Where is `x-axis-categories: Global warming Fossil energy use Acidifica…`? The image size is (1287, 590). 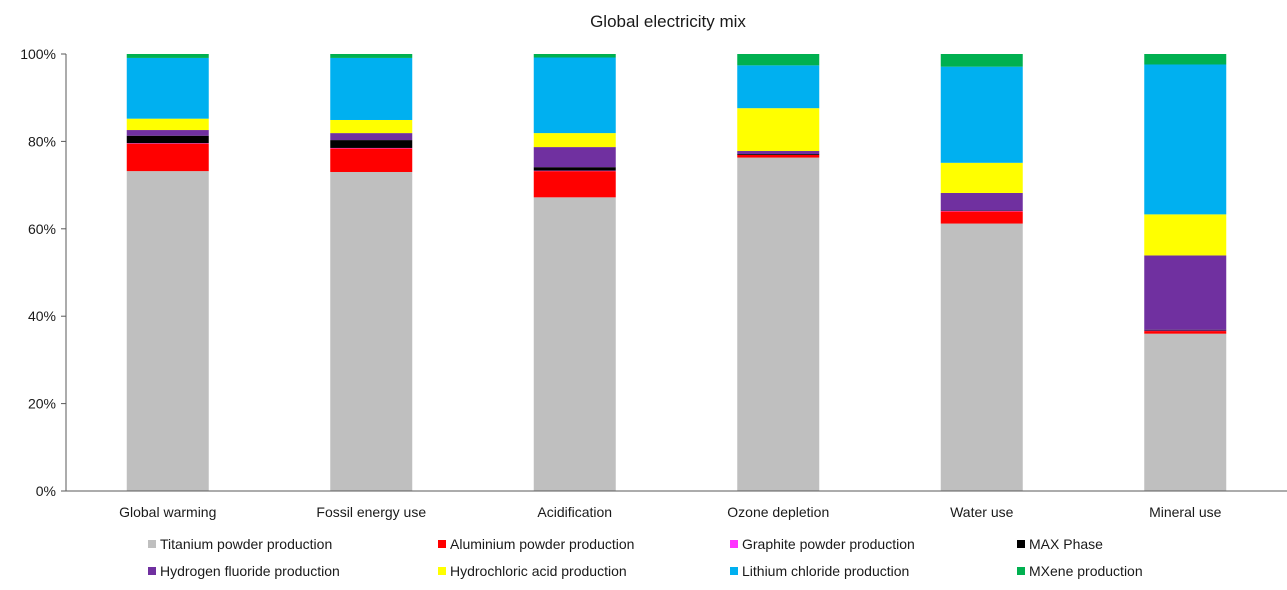 x-axis-categories: Global warming Fossil energy use Acidifica… is located at coordinates (670, 512).